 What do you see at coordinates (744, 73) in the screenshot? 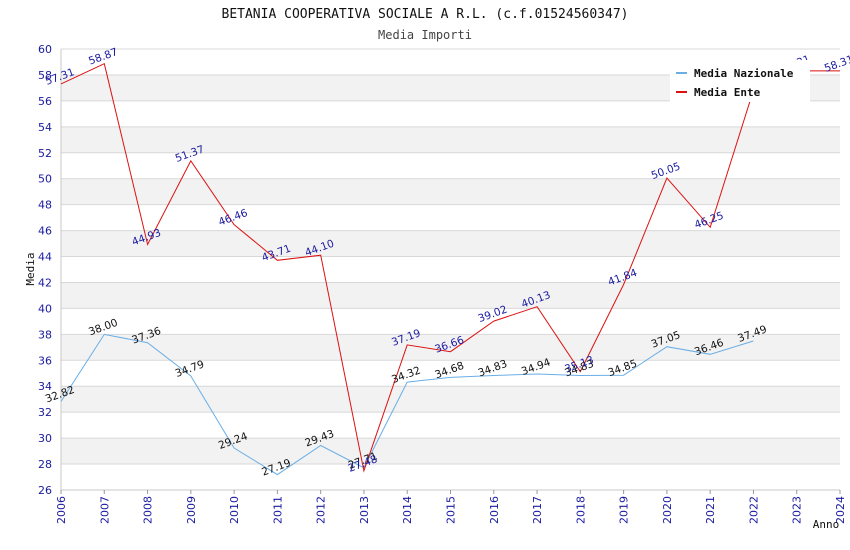
I see `legend-label: Media Nazionale` at bounding box center [744, 73].